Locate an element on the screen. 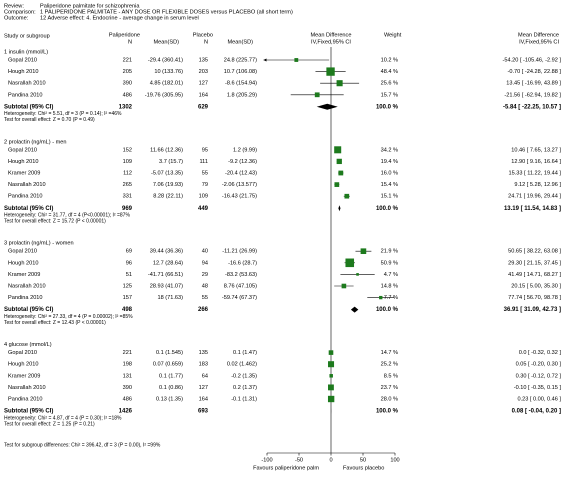 Image resolution: width=566 pixels, height=481 pixels. effect-estimate: 0.30 [ -0.12, 0.72 ] is located at coordinates (539, 376).